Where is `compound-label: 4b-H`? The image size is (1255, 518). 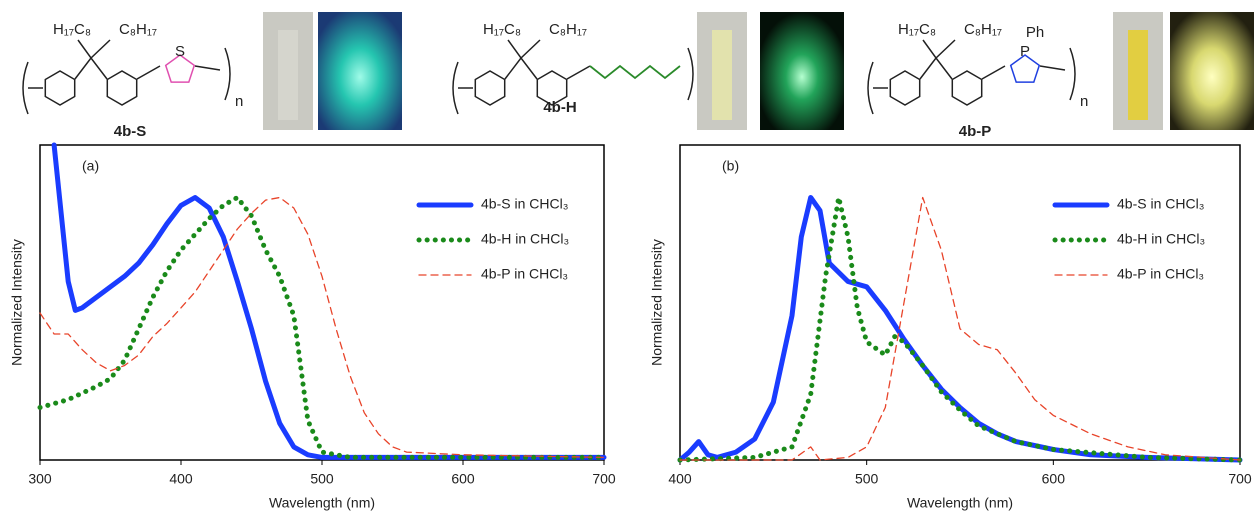
compound-label: 4b-H is located at coordinates (559, 107).